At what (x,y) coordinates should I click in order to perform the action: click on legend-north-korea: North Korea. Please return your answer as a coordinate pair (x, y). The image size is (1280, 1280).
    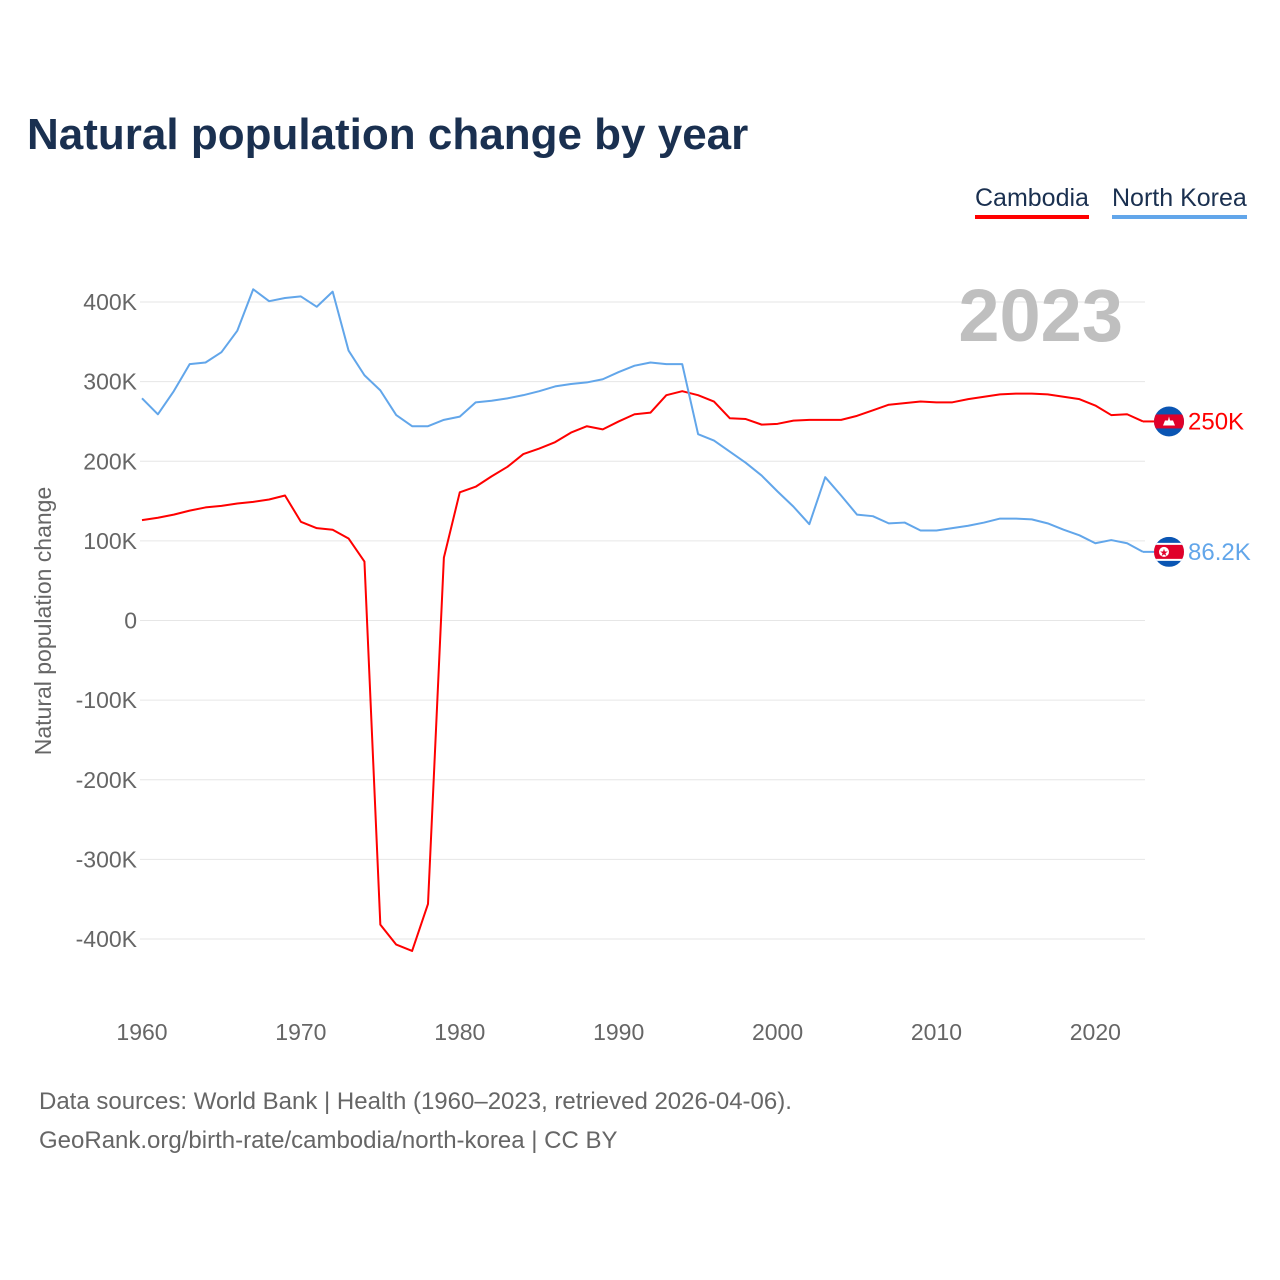
    Looking at the image, I should click on (1179, 201).